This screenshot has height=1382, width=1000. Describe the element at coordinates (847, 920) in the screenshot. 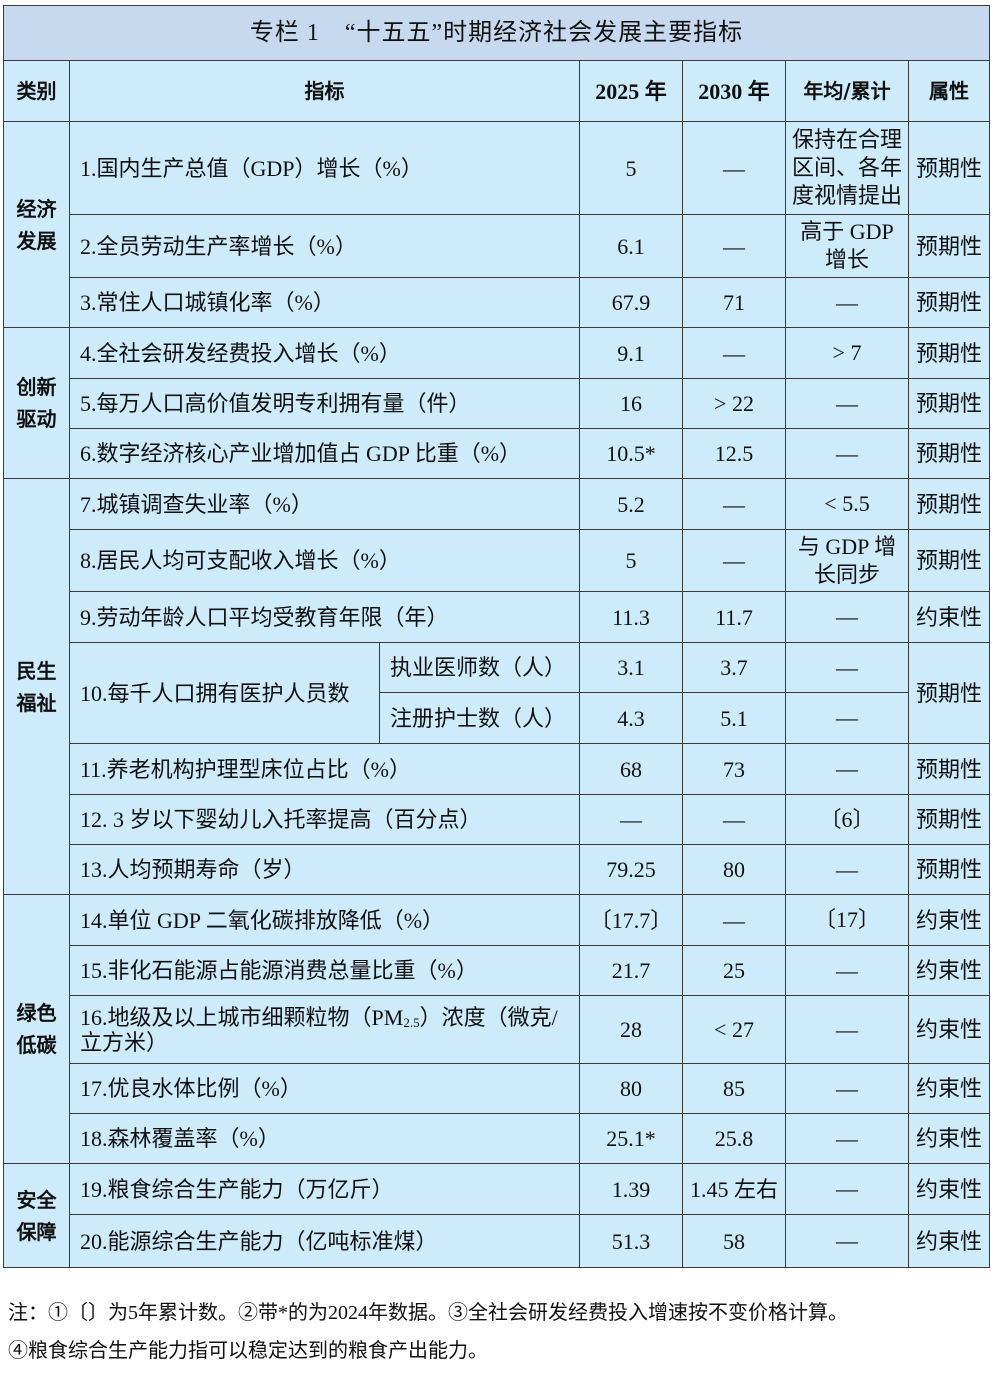

I see `value-avg: 〔17〕` at that location.